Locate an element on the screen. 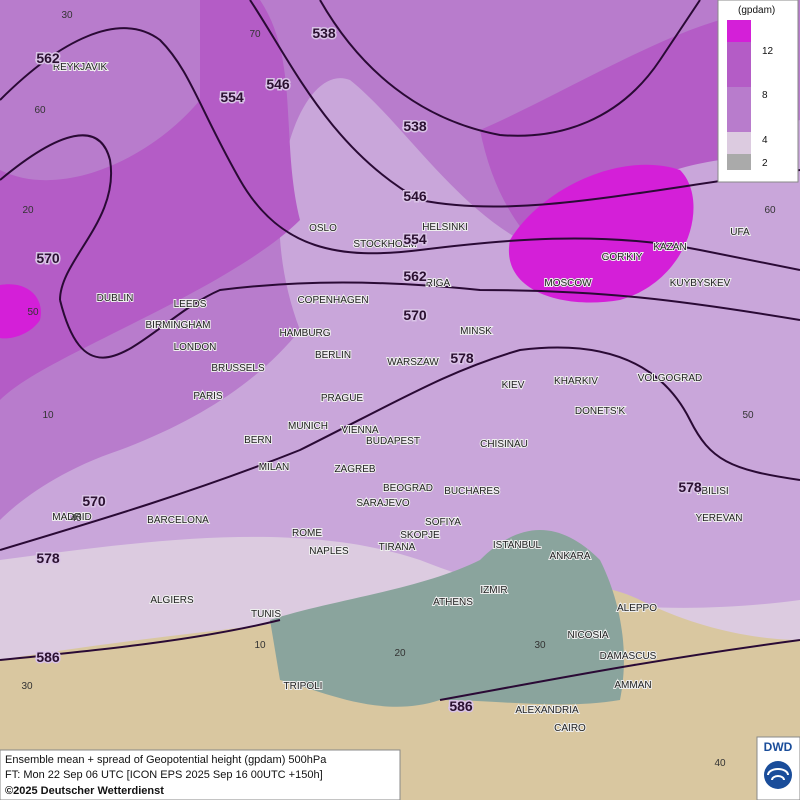 The image size is (800, 800). spread-12b is located at coordinates (600, 135).